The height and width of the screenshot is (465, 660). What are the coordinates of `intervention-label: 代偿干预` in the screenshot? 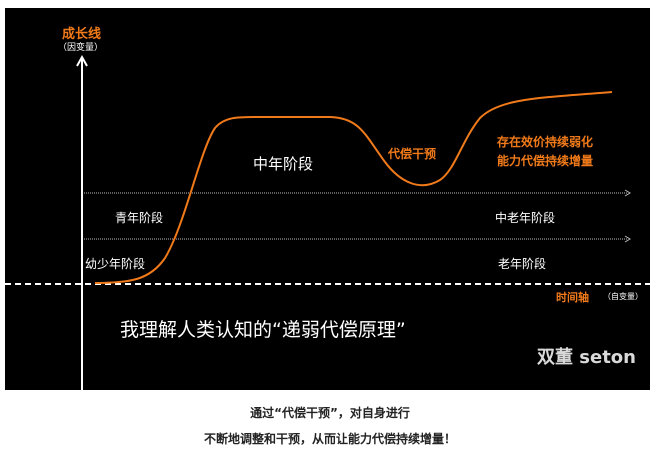 It's located at (412, 154).